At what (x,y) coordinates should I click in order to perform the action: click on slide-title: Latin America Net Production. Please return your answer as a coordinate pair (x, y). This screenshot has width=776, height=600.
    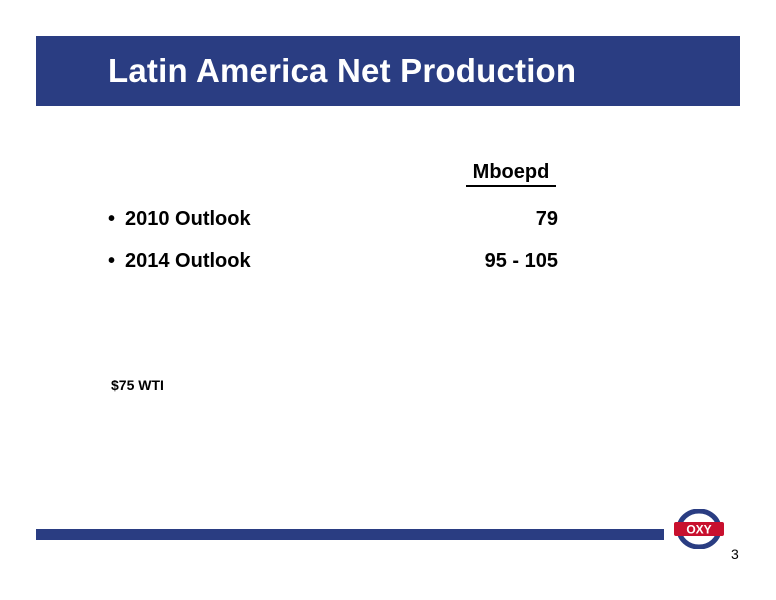
    Looking at the image, I should click on (342, 70).